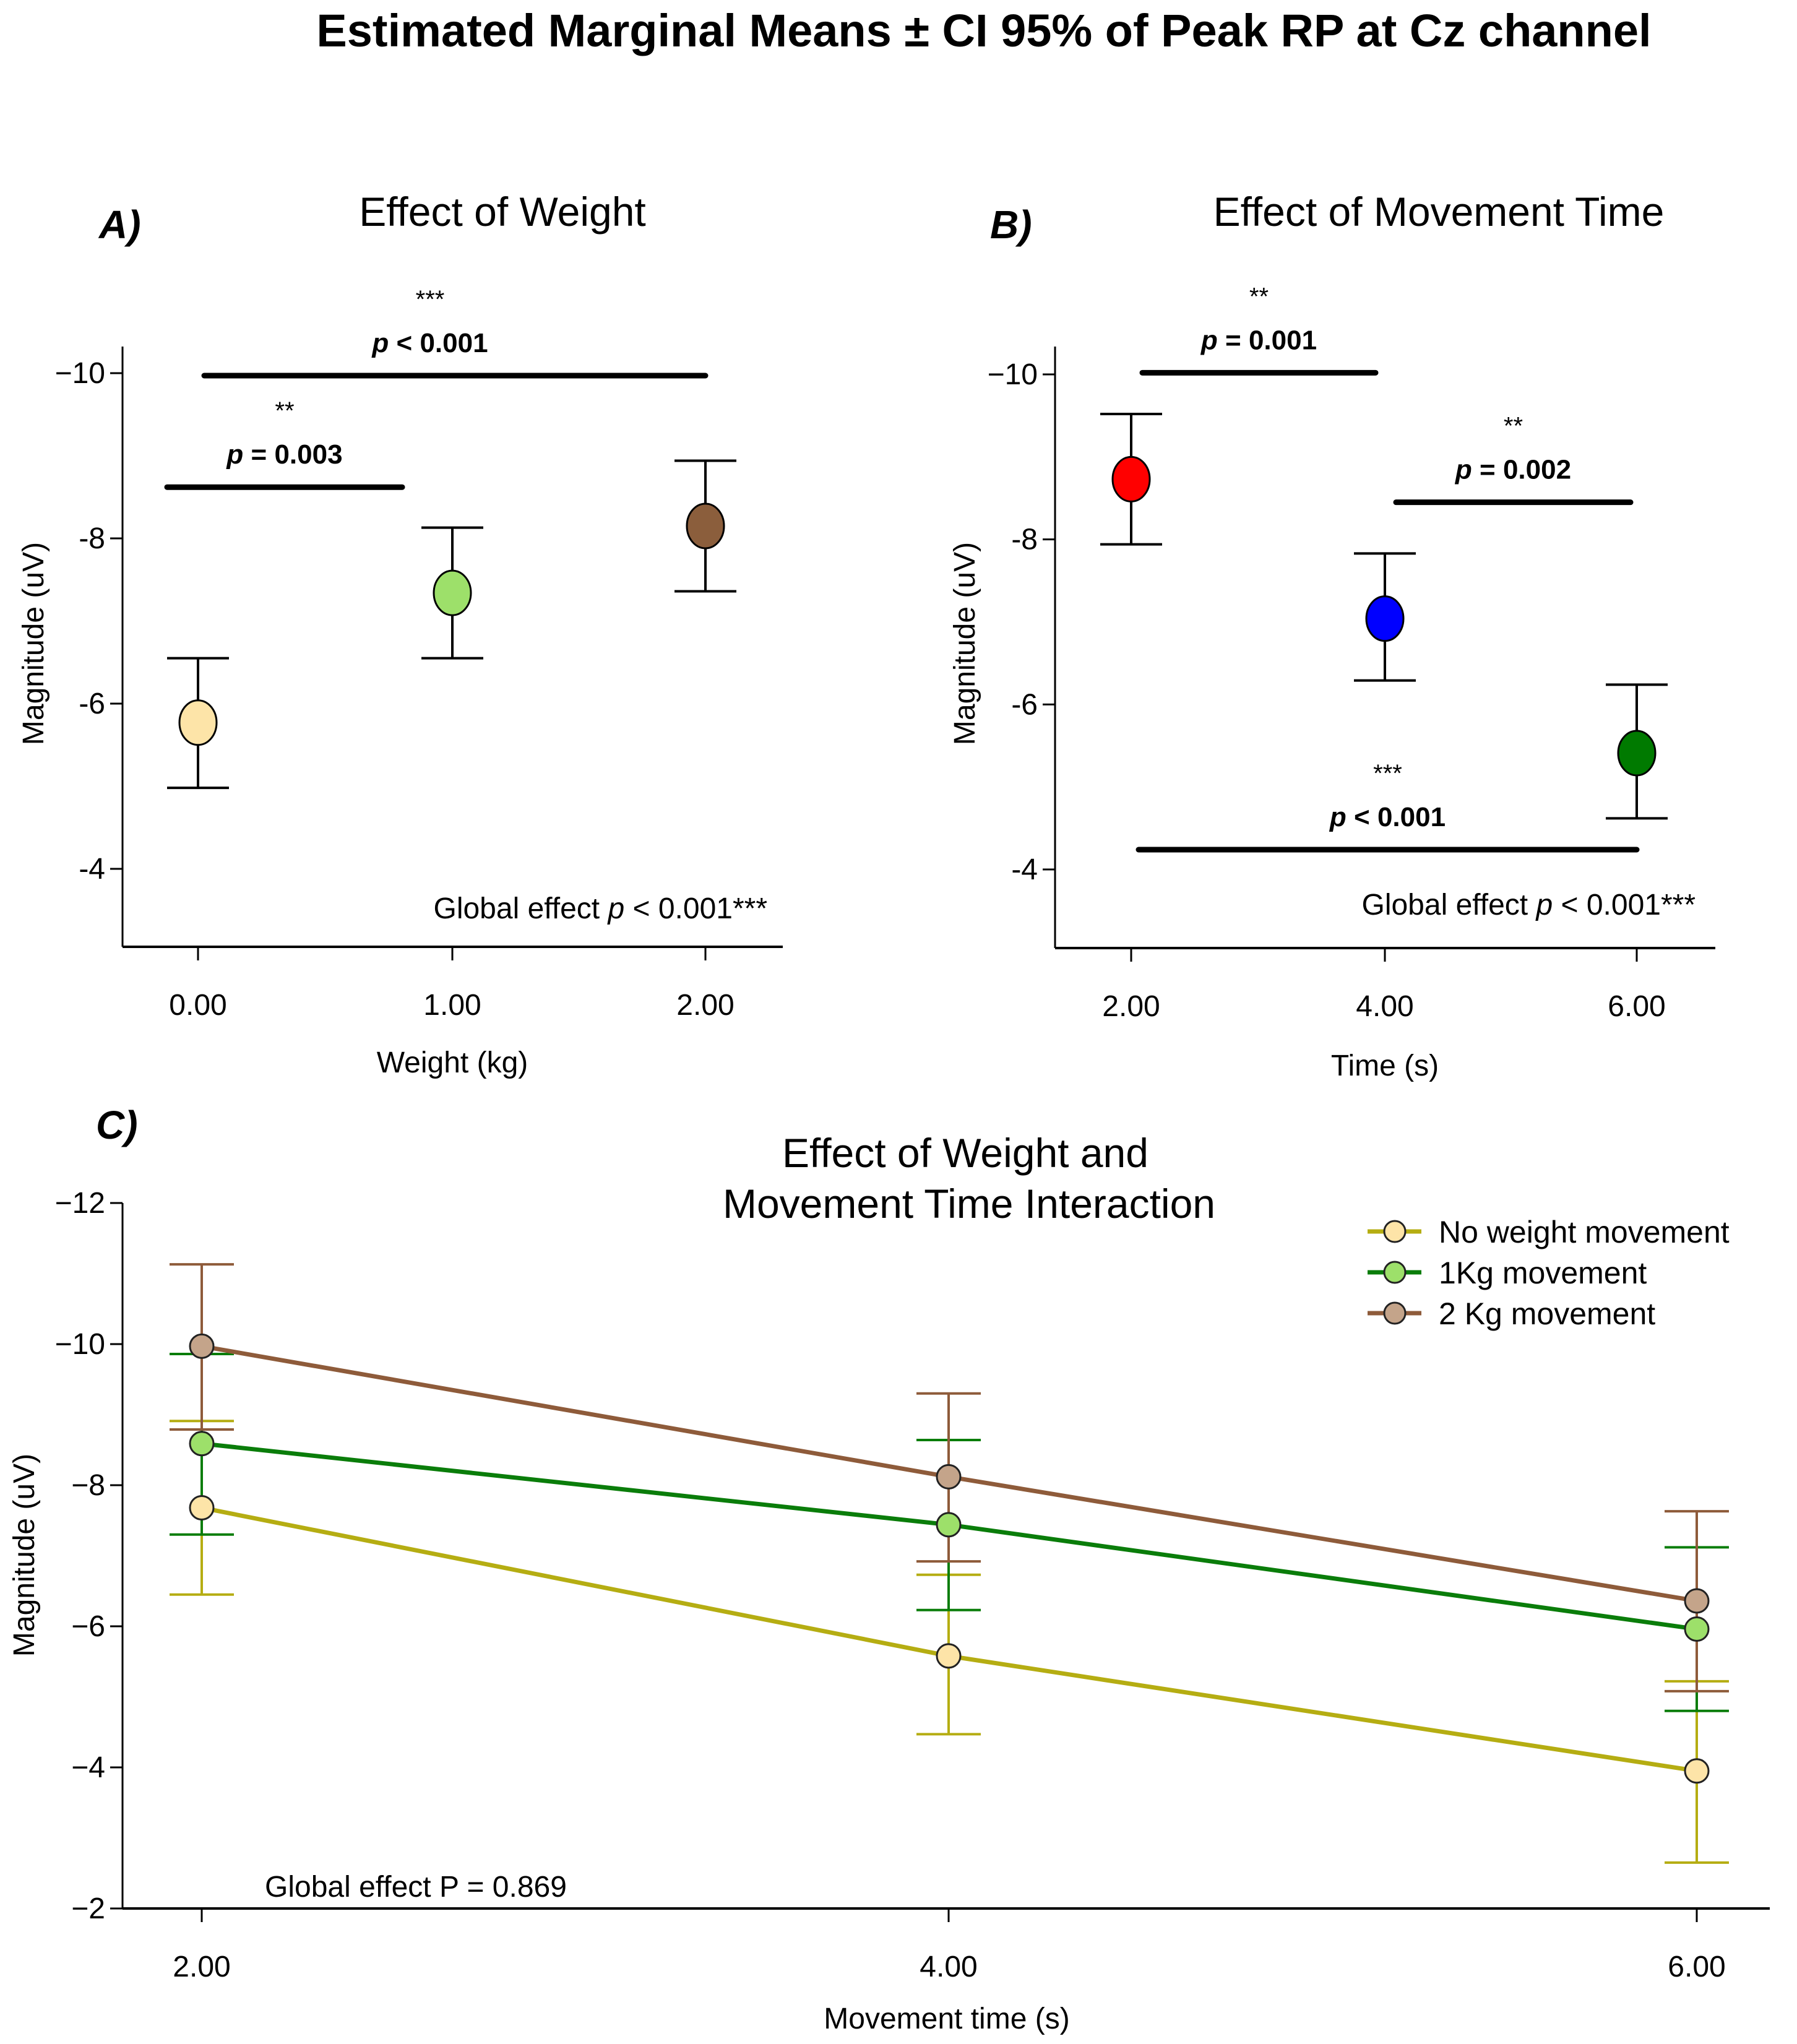 The width and height of the screenshot is (1797, 2044). I want to click on panel-a-x-tick-label: 1.00, so click(452, 1006).